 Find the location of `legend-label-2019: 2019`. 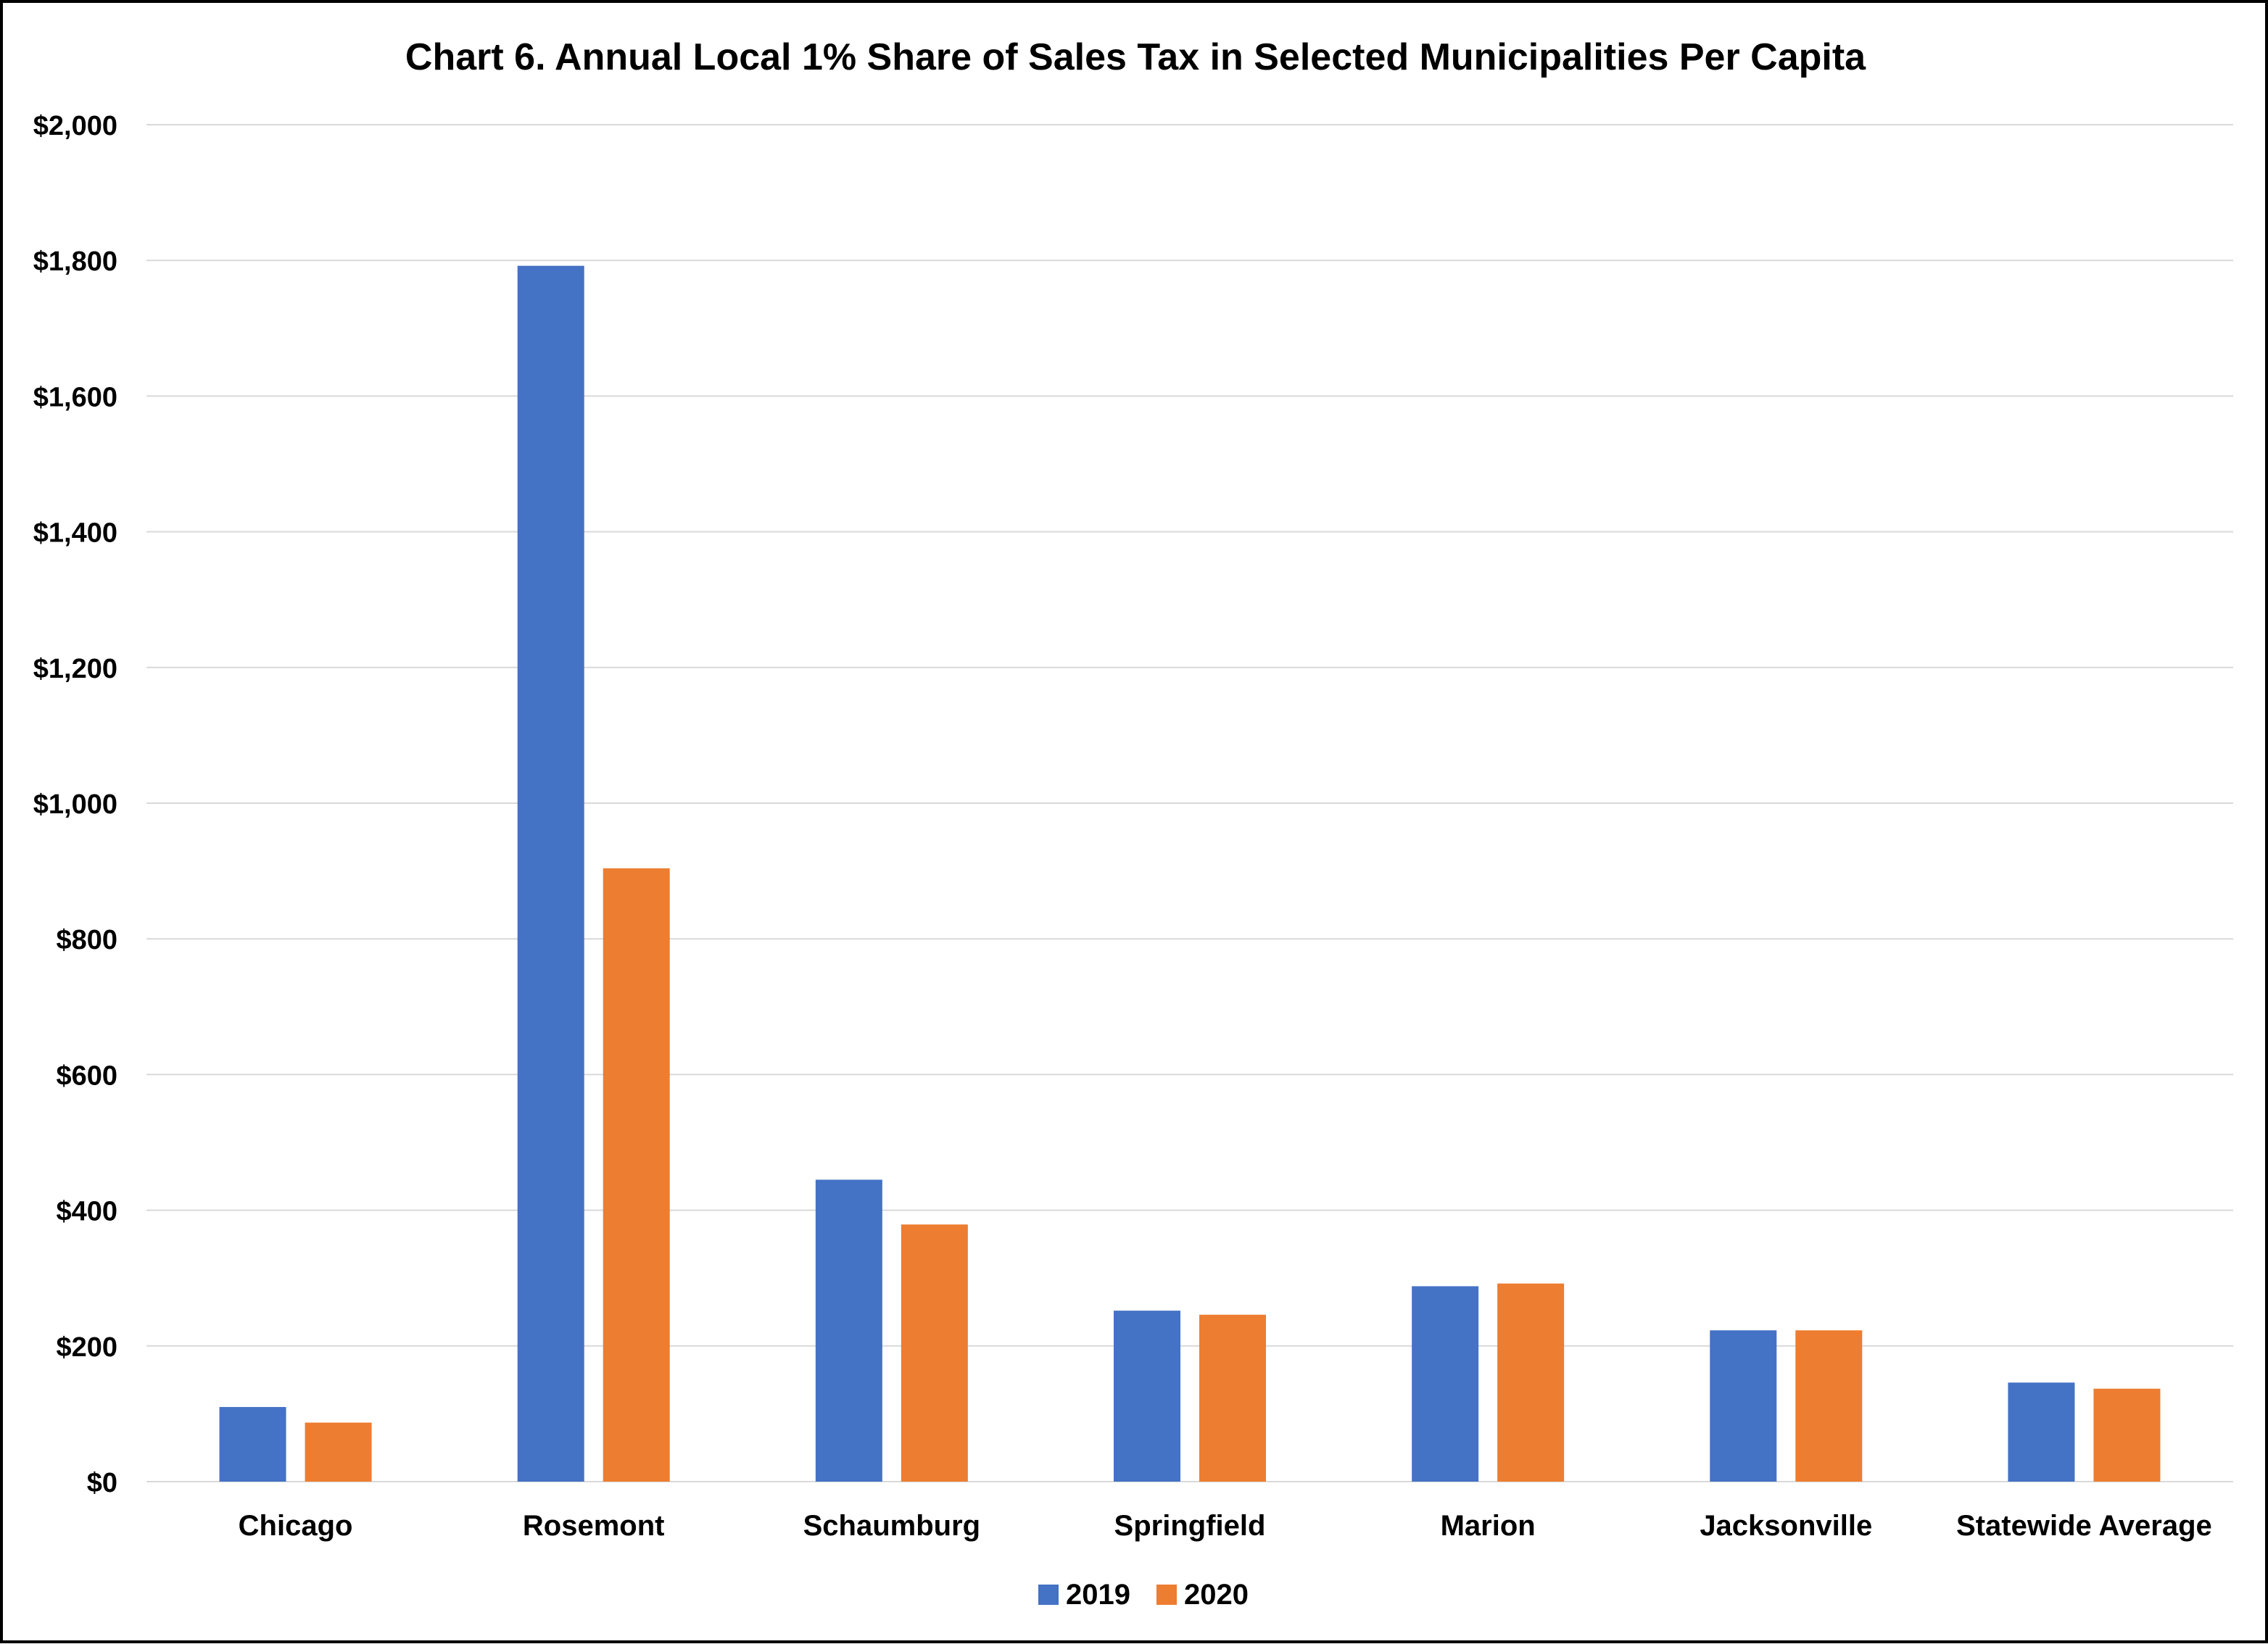

legend-label-2019: 2019 is located at coordinates (1098, 1595).